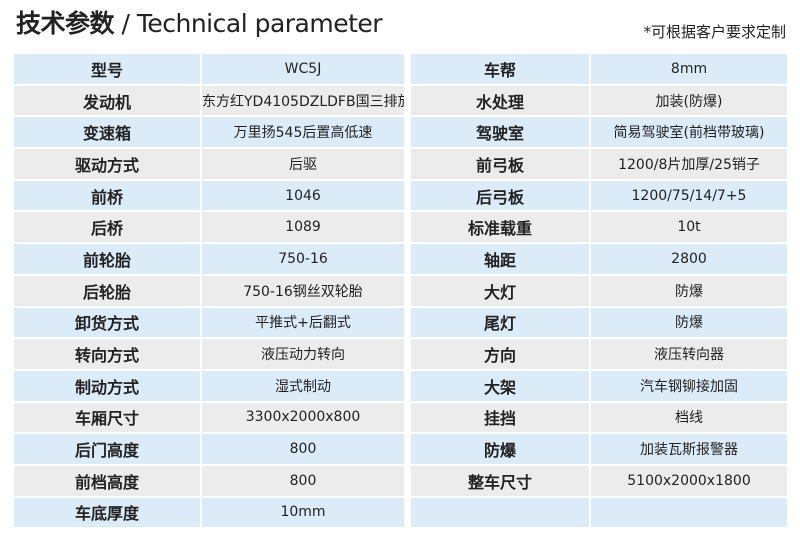  What do you see at coordinates (303, 69) in the screenshot?
I see `param-value: WC5J` at bounding box center [303, 69].